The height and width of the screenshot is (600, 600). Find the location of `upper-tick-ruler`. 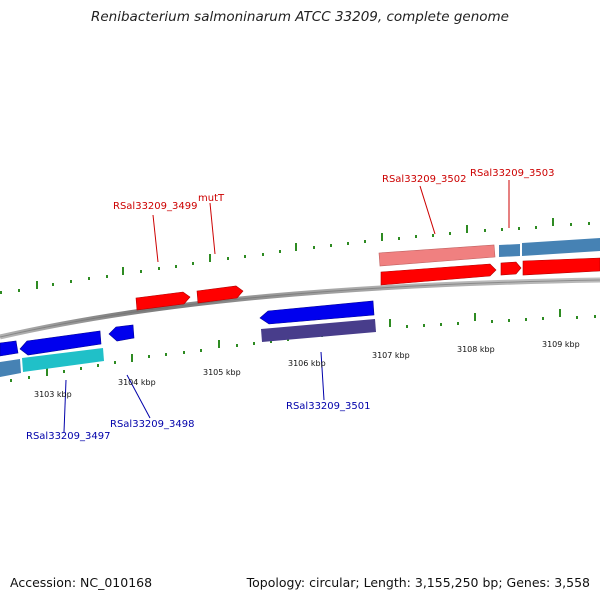

upper-tick-ruler is located at coordinates (295, 256).